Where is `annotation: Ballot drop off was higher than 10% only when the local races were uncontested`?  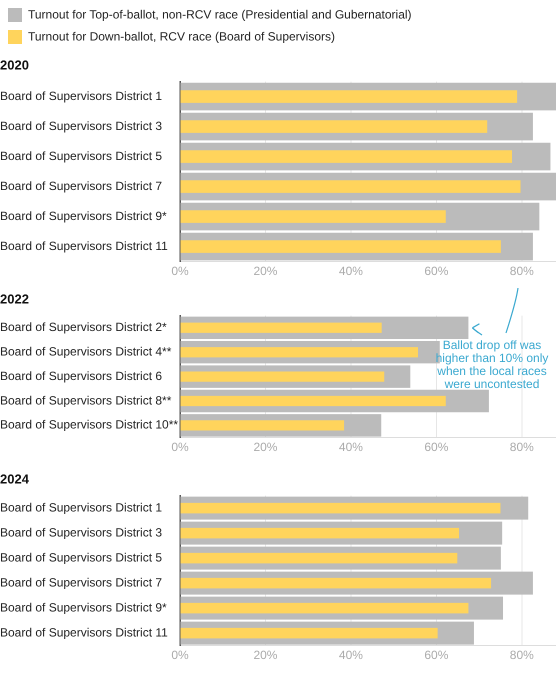 annotation: Ballot drop off was higher than 10% only when the local races were uncontested is located at coordinates (492, 364).